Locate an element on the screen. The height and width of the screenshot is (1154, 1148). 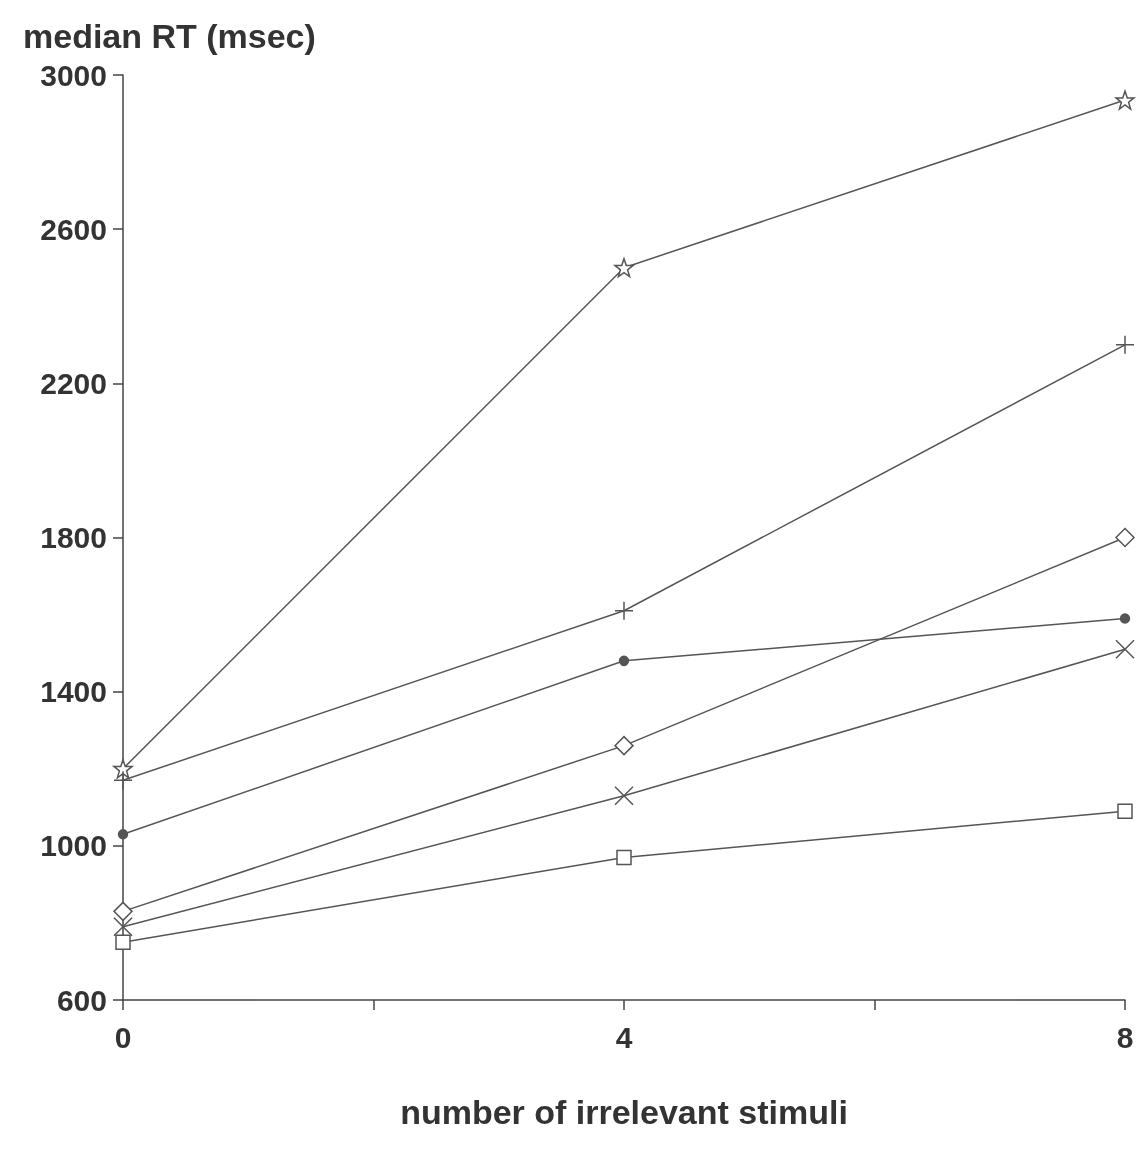
y-tick-label: 1000 is located at coordinates (73, 846).